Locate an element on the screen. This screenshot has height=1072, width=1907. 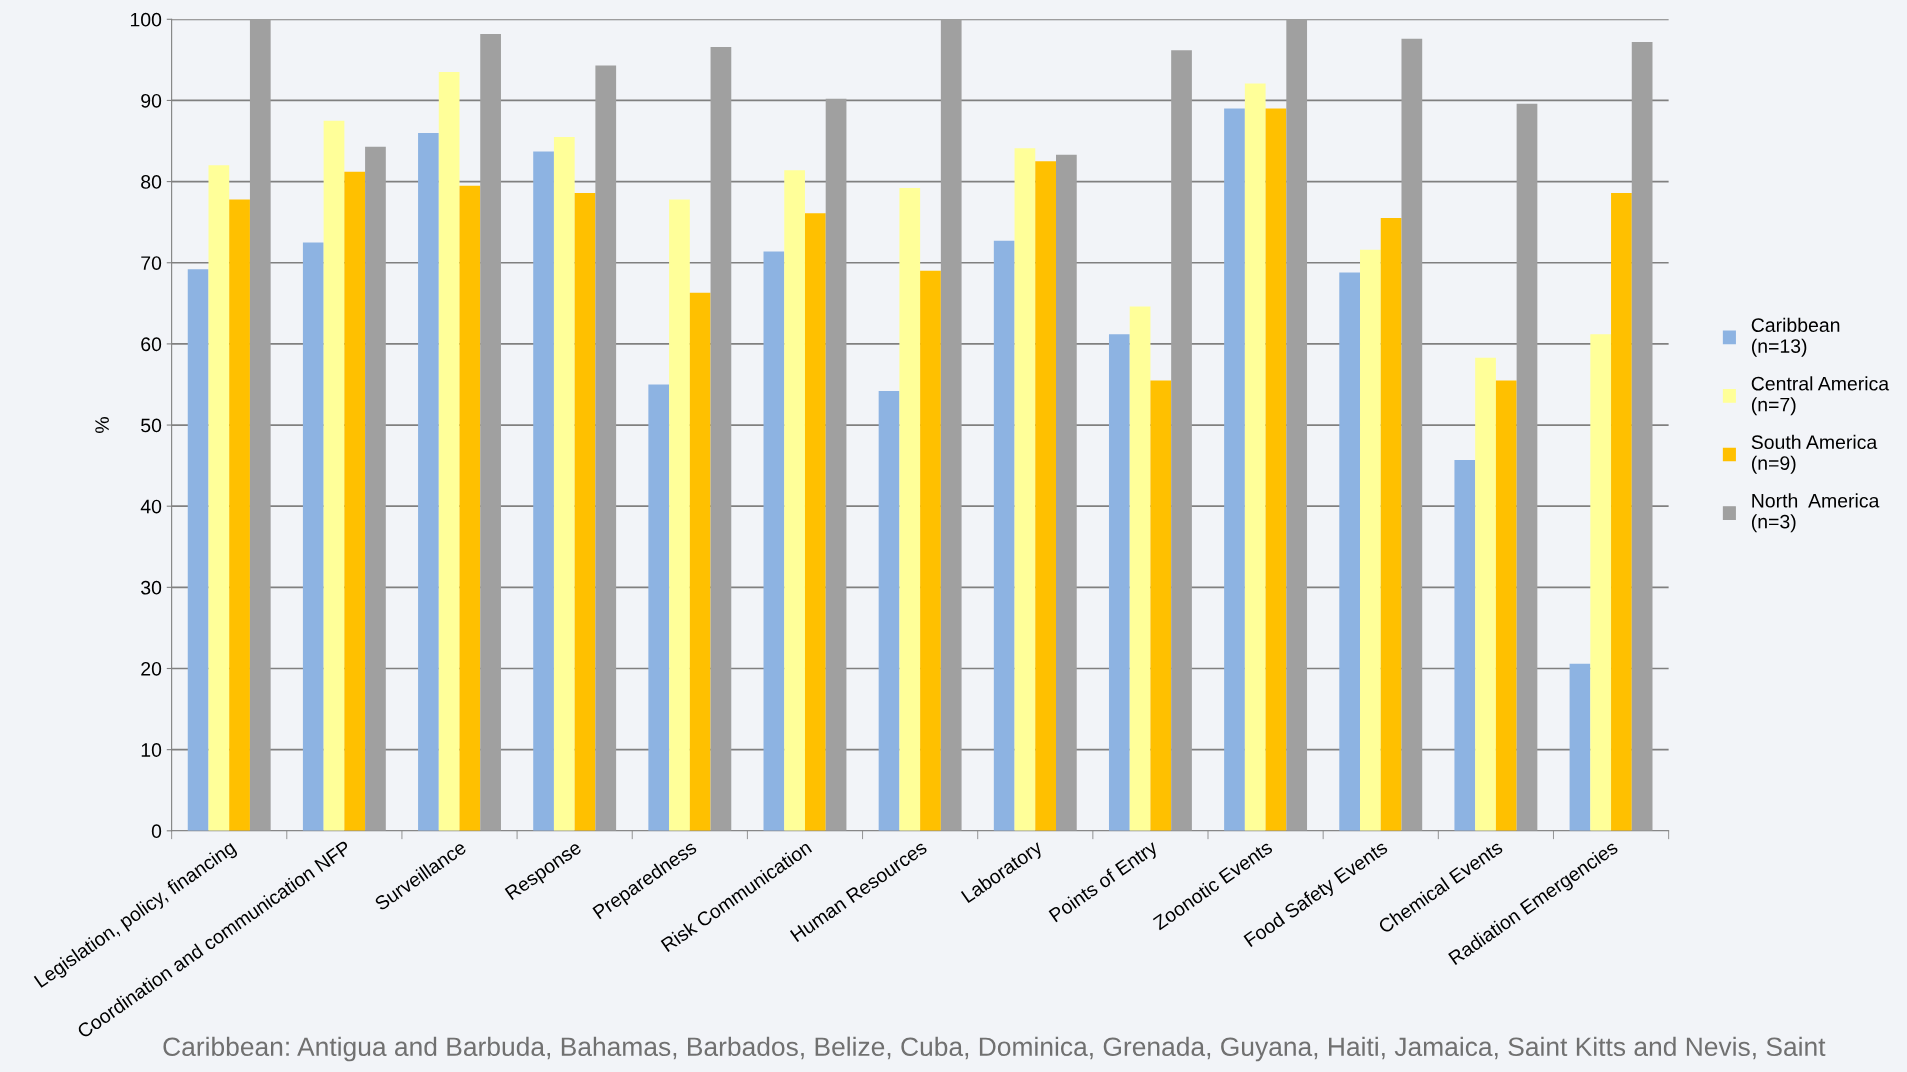
legend-label: South America (n=9) is located at coordinates (1814, 454).